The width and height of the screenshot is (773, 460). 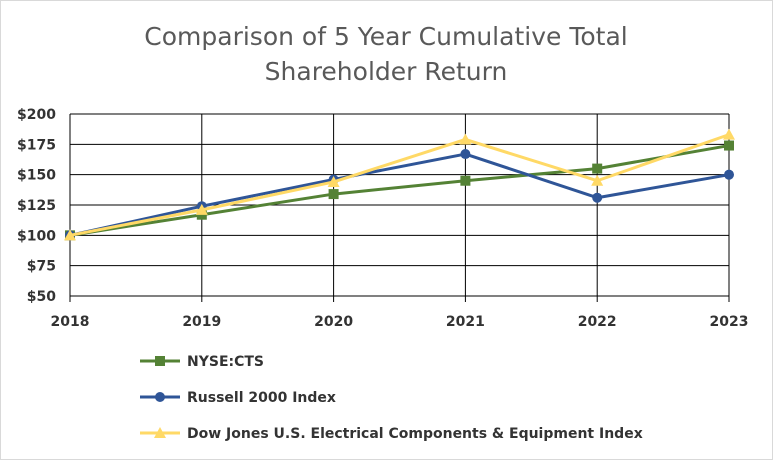 I want to click on y-axis-ticks: $50 $75 $100 $125 $150 $175 $200, so click(x=36, y=206).